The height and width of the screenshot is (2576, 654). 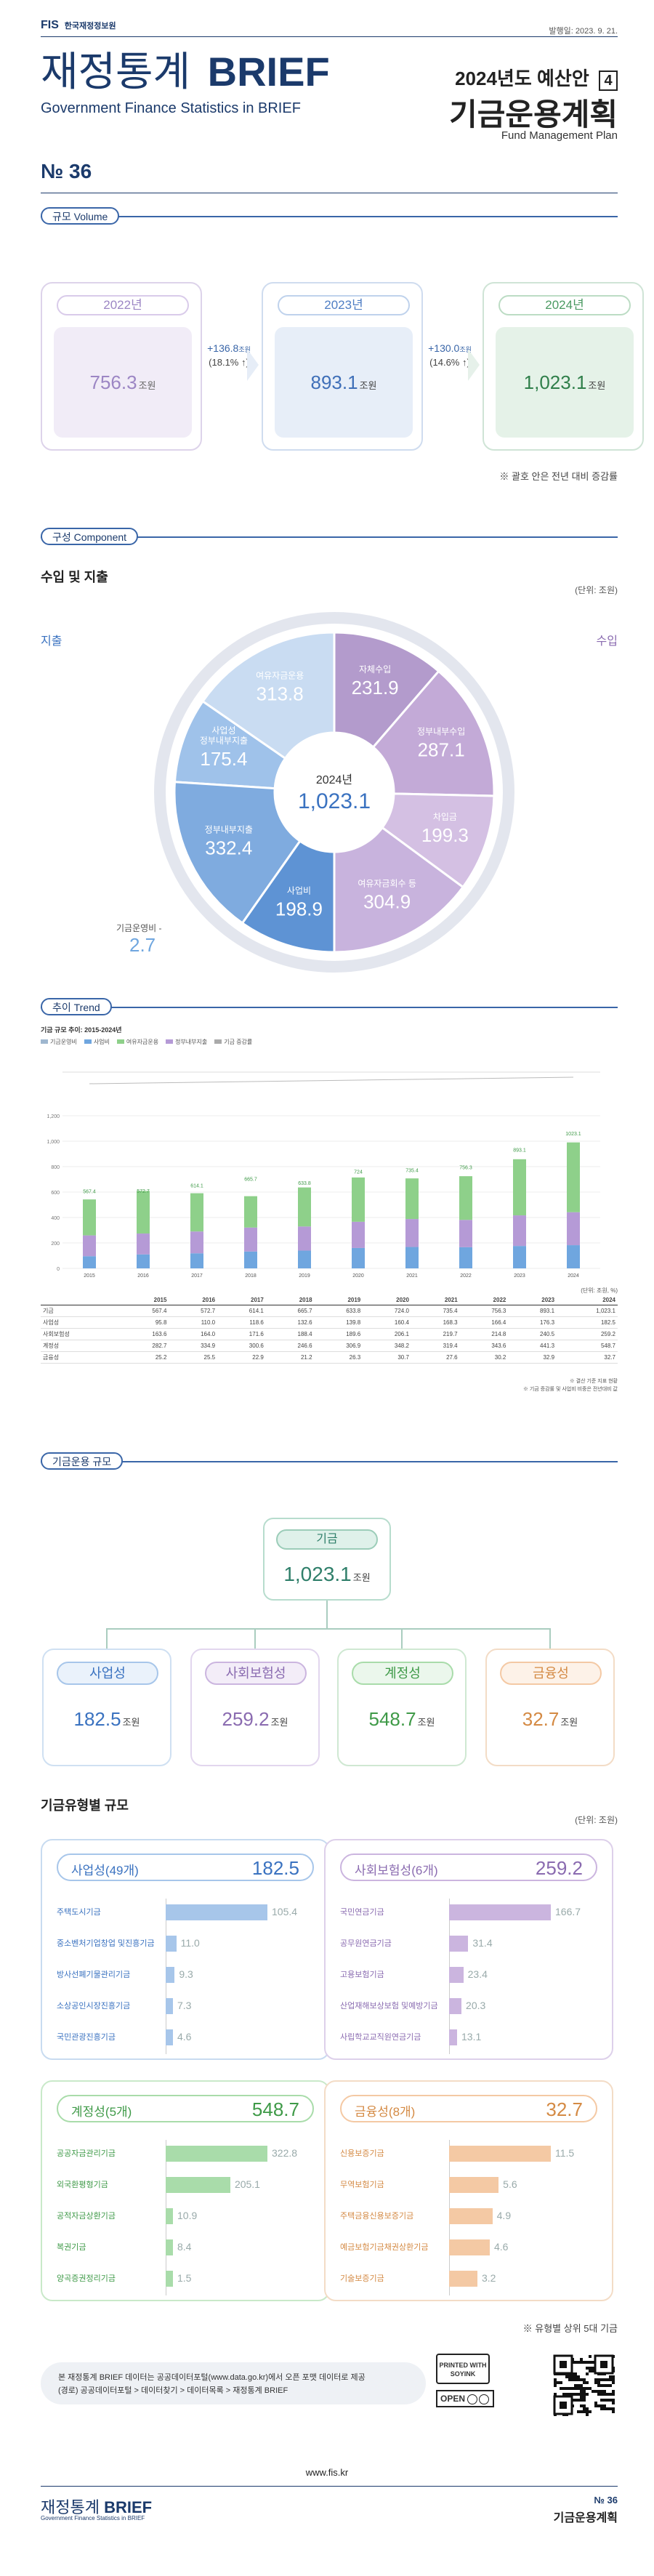 I want to click on fis-logo-icon: FIS, so click(x=50, y=25).